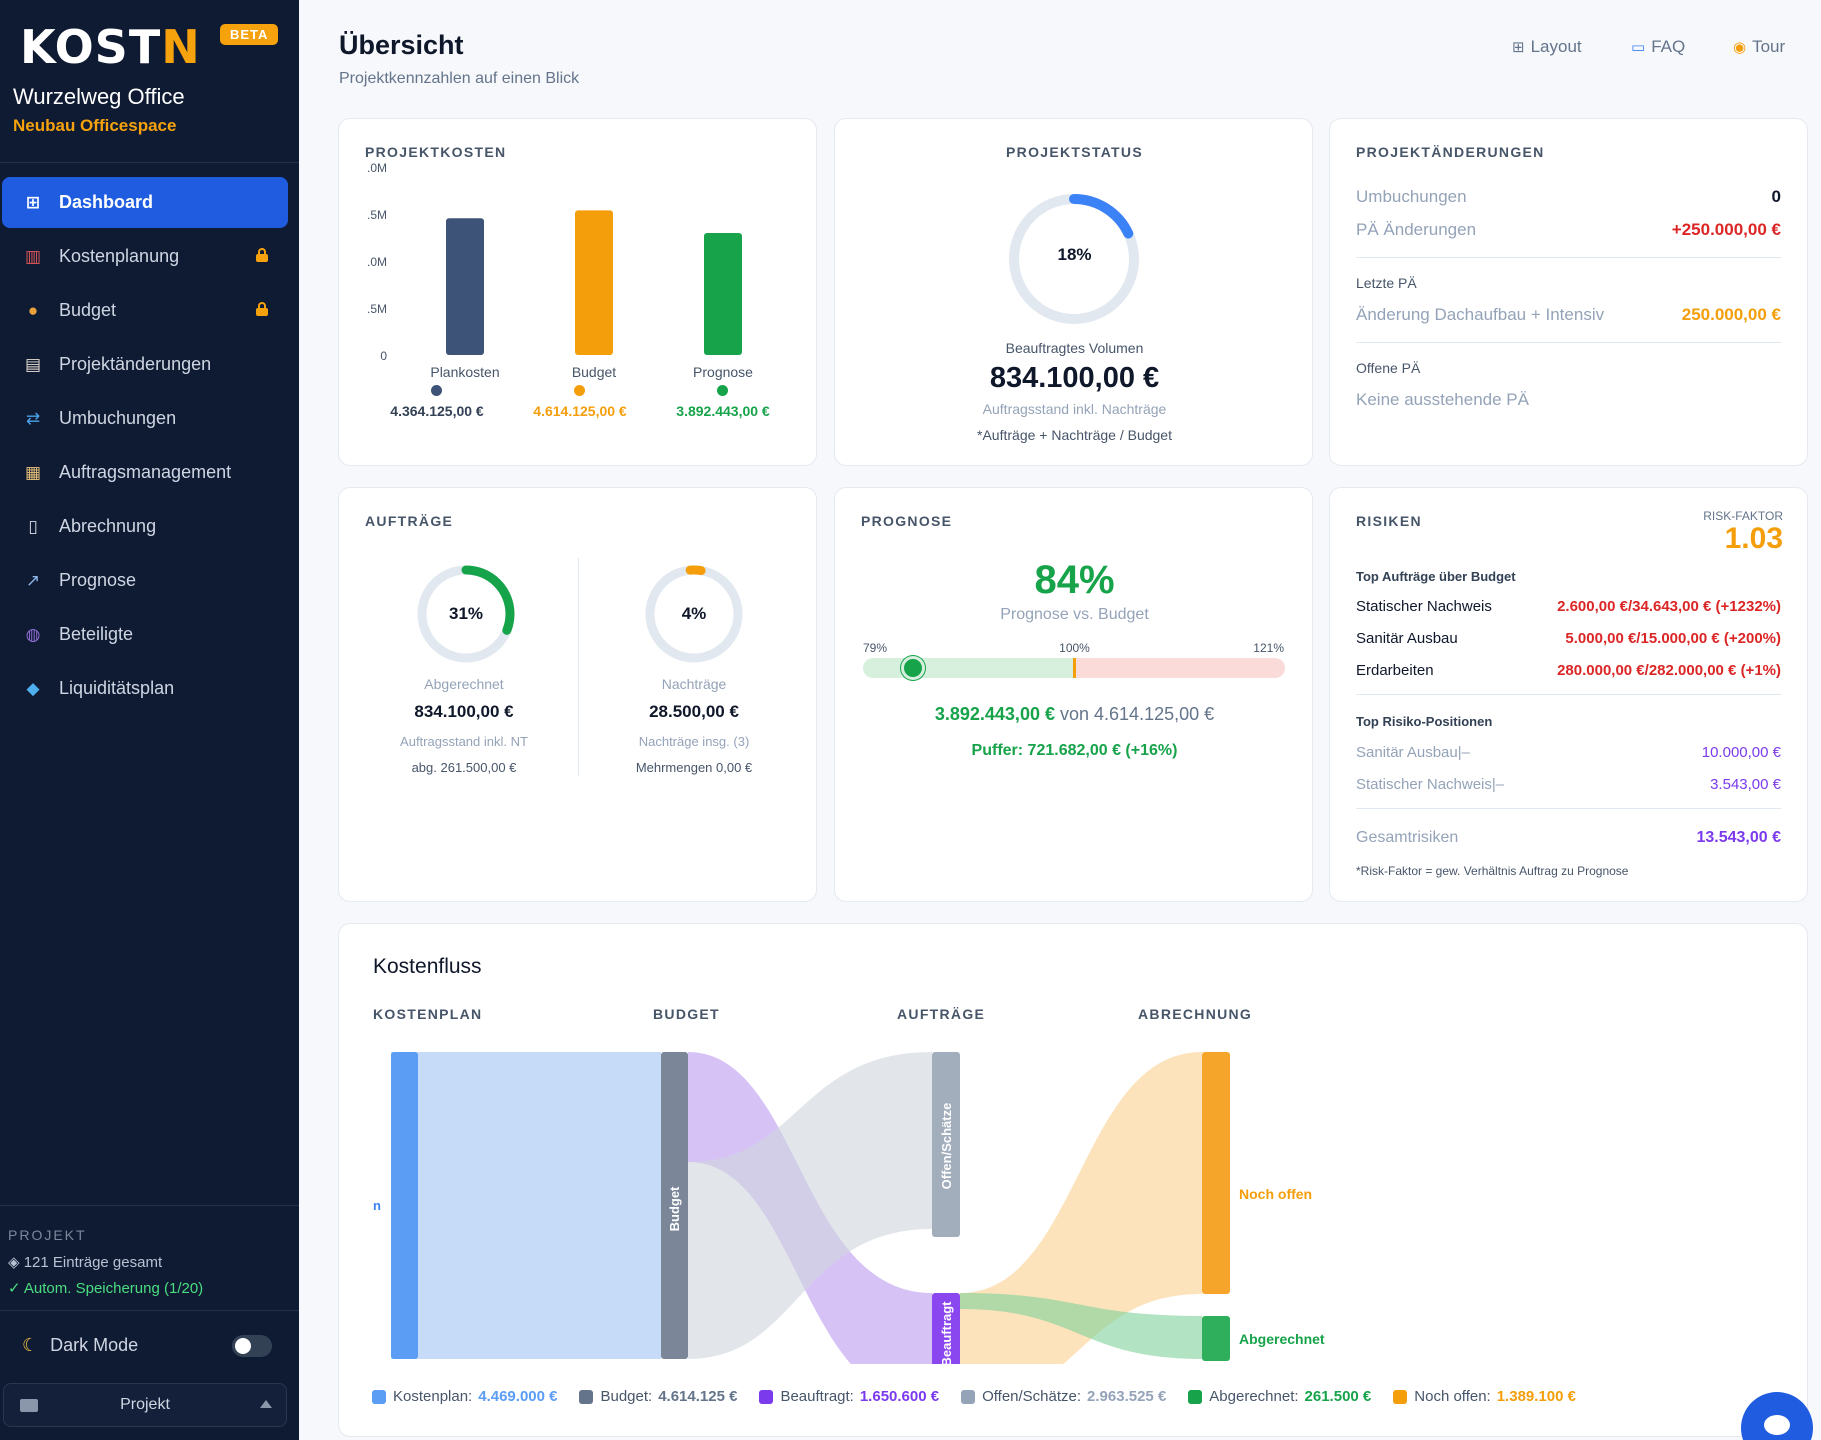 The width and height of the screenshot is (1821, 1440). What do you see at coordinates (1074, 259) in the screenshot?
I see `projektstatus-ring` at bounding box center [1074, 259].